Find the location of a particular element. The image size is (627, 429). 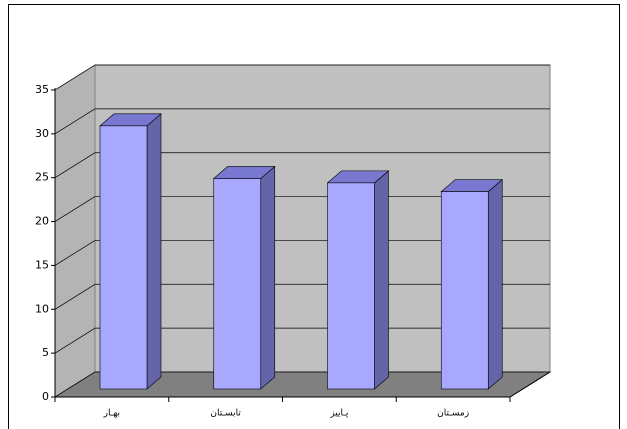

y-tick-label: 30 is located at coordinates (42, 133).